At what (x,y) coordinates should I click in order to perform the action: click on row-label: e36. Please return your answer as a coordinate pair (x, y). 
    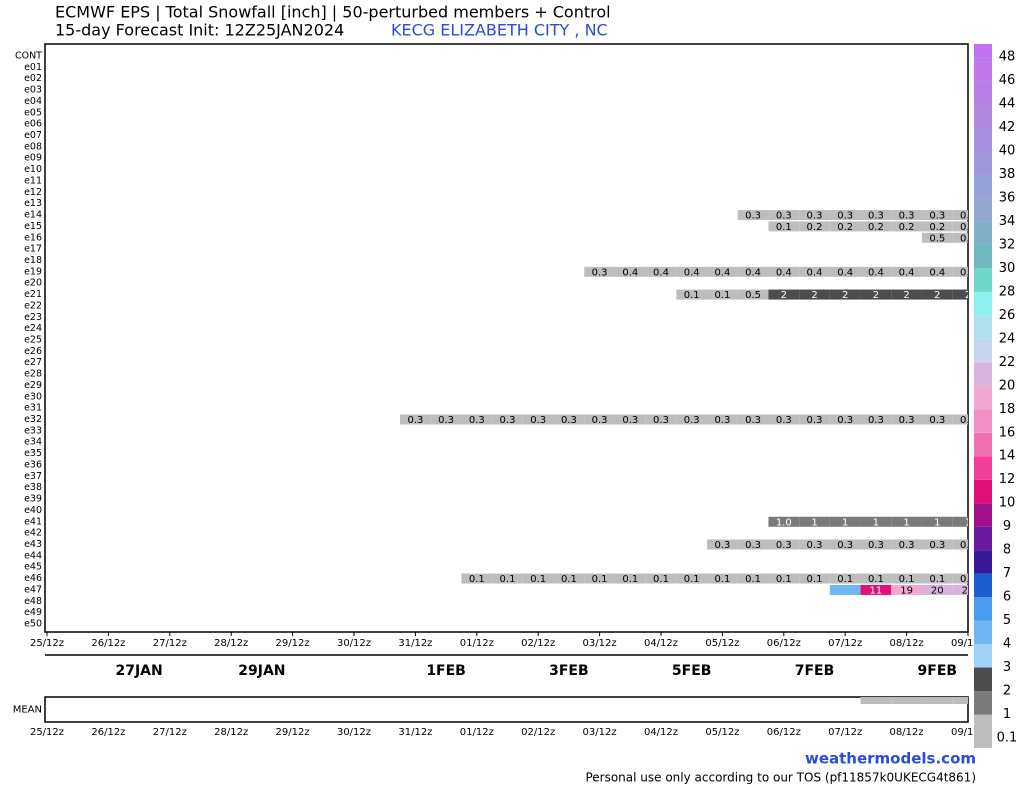
    Looking at the image, I should click on (33, 464).